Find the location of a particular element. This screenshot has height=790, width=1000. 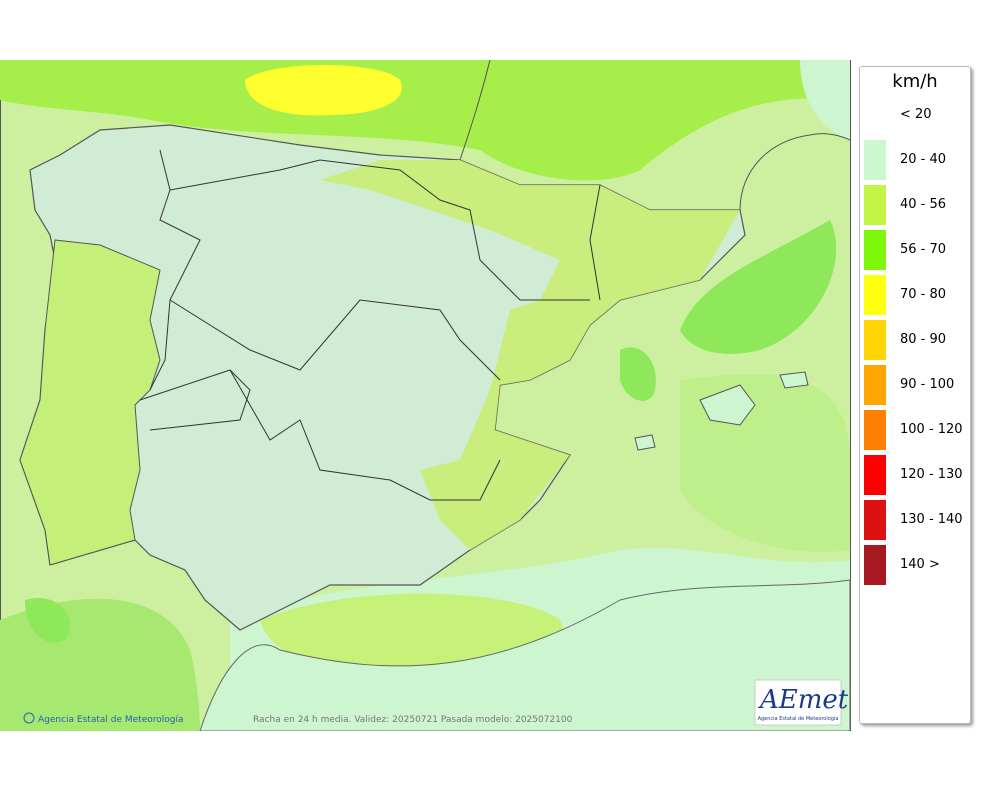

legend-item: 70 - 80 is located at coordinates (916, 295).